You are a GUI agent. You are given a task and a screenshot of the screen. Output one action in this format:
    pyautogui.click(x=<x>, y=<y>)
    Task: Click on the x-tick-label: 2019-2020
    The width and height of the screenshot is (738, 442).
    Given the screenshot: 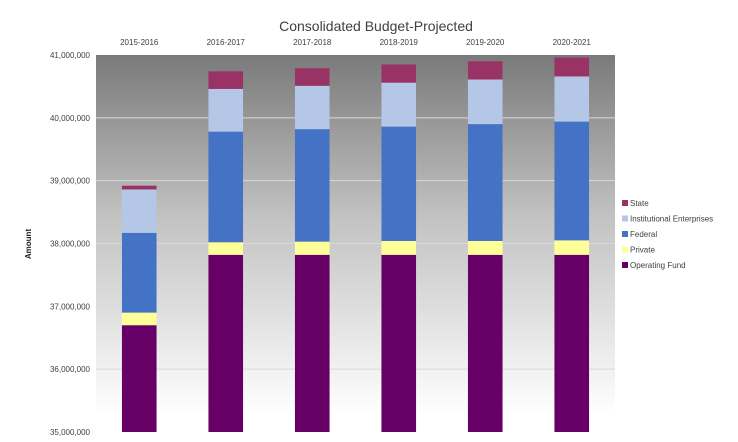 What is the action you would take?
    pyautogui.click(x=485, y=42)
    